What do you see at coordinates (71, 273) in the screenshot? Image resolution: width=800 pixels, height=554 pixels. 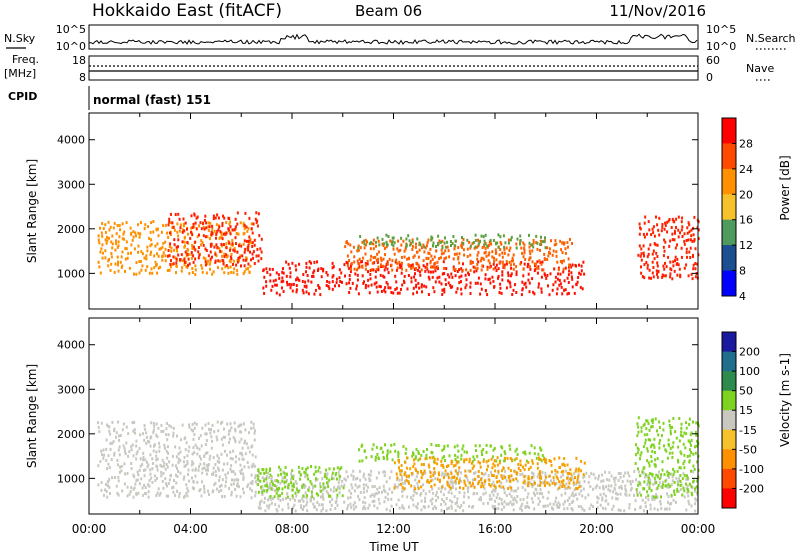 I see `power-ytick-1000: 1000` at bounding box center [71, 273].